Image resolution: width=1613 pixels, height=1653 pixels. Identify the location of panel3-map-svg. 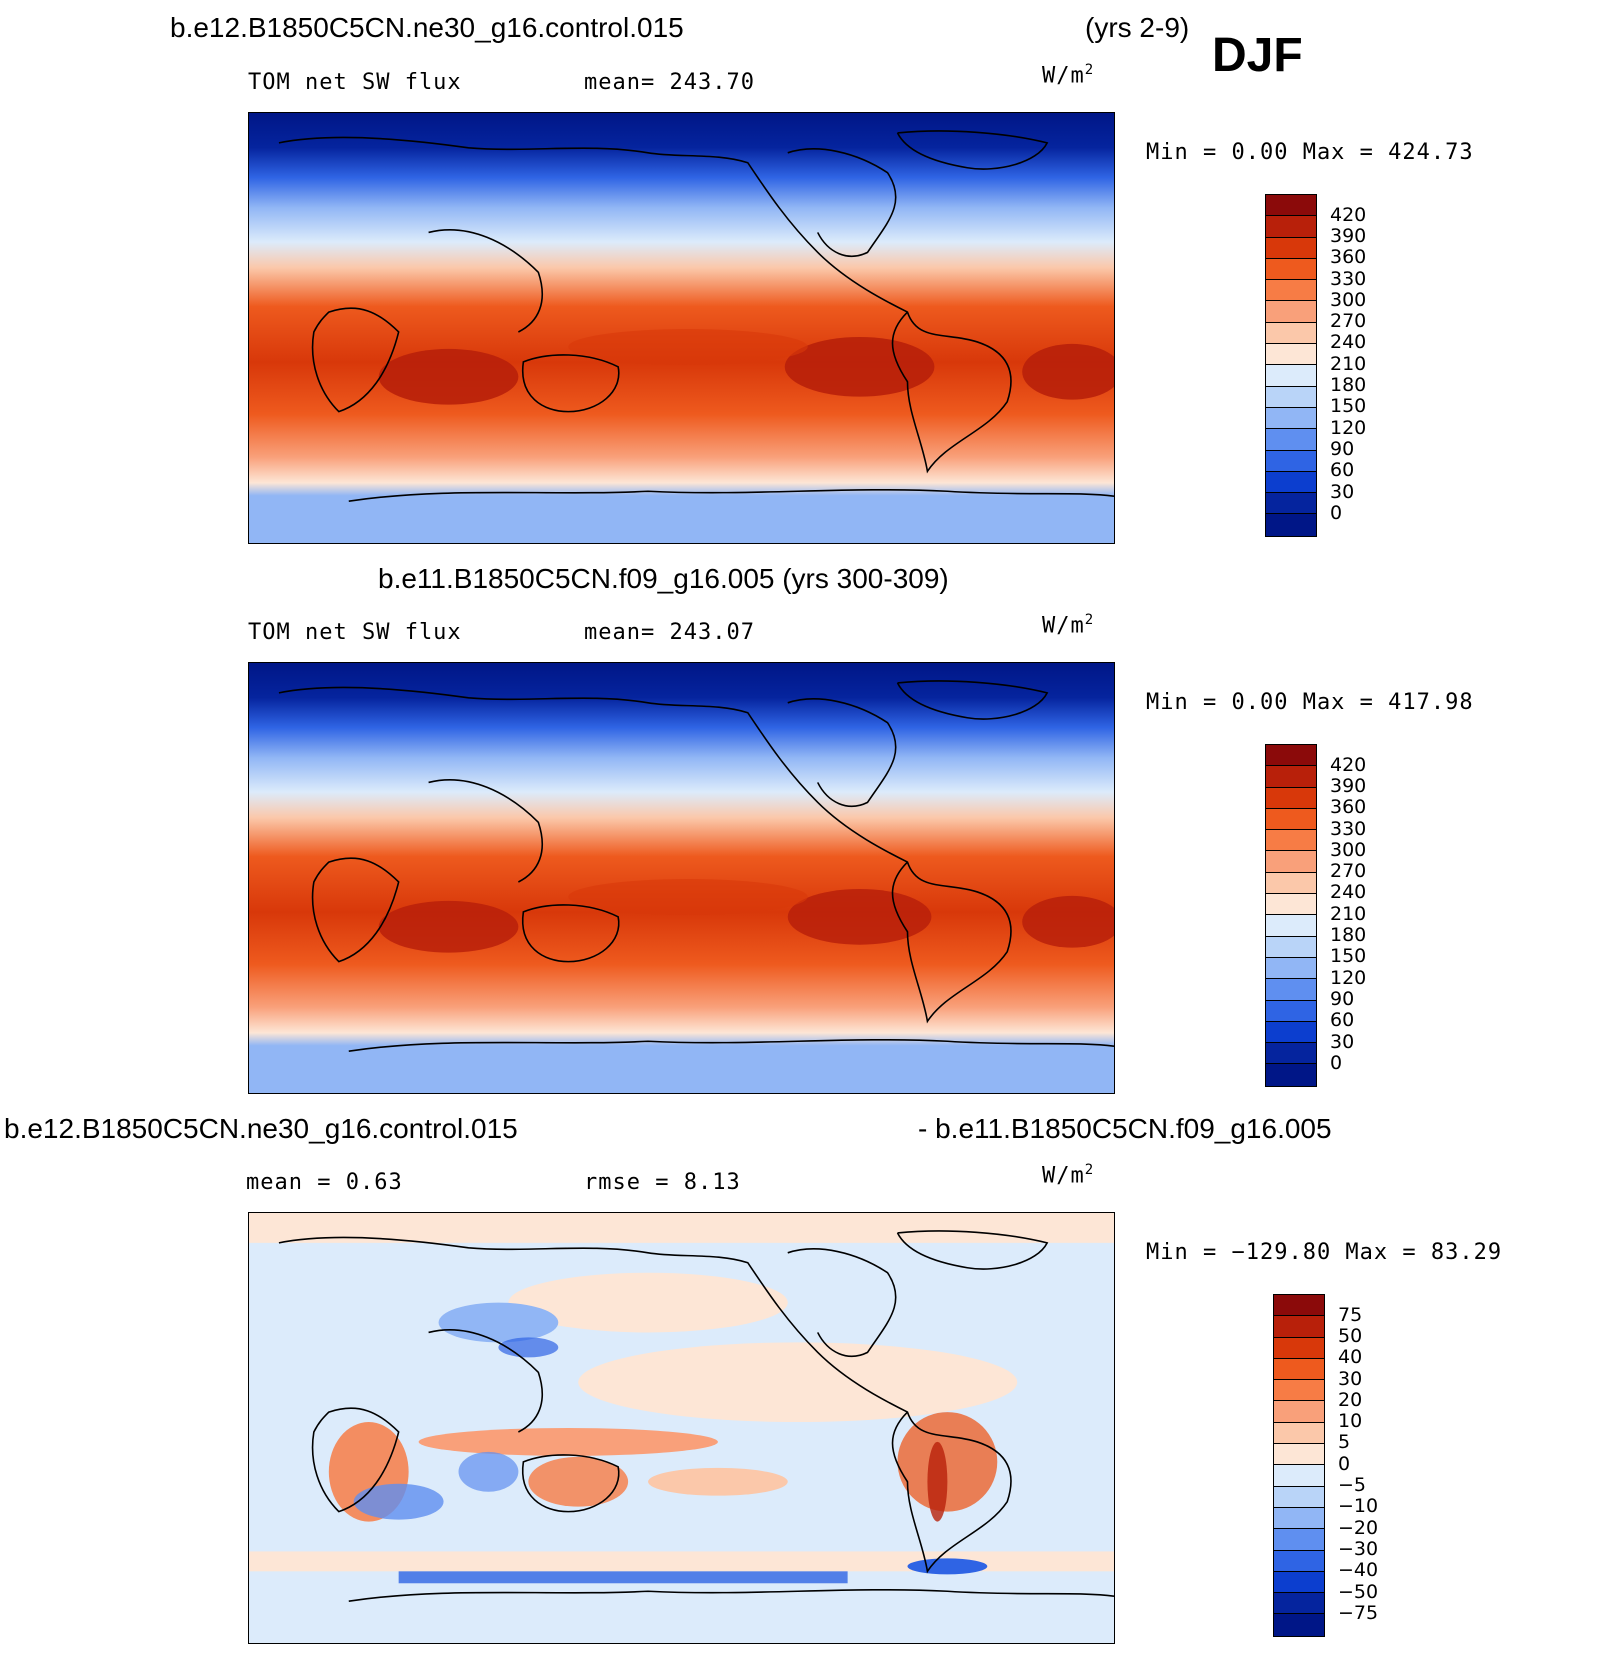
(681, 1428).